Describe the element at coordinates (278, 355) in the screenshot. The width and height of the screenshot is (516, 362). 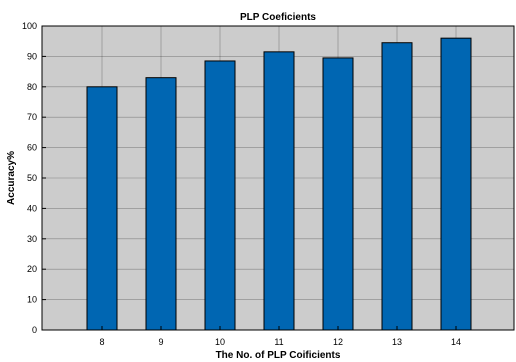
I see `x-axis-title: The No. of PLP Coificients` at that location.